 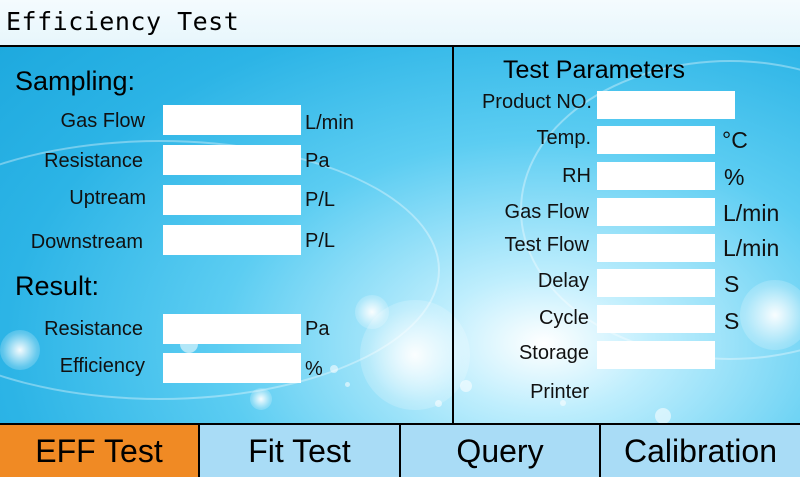 What do you see at coordinates (735, 140) in the screenshot?
I see `temp-unit: °C` at bounding box center [735, 140].